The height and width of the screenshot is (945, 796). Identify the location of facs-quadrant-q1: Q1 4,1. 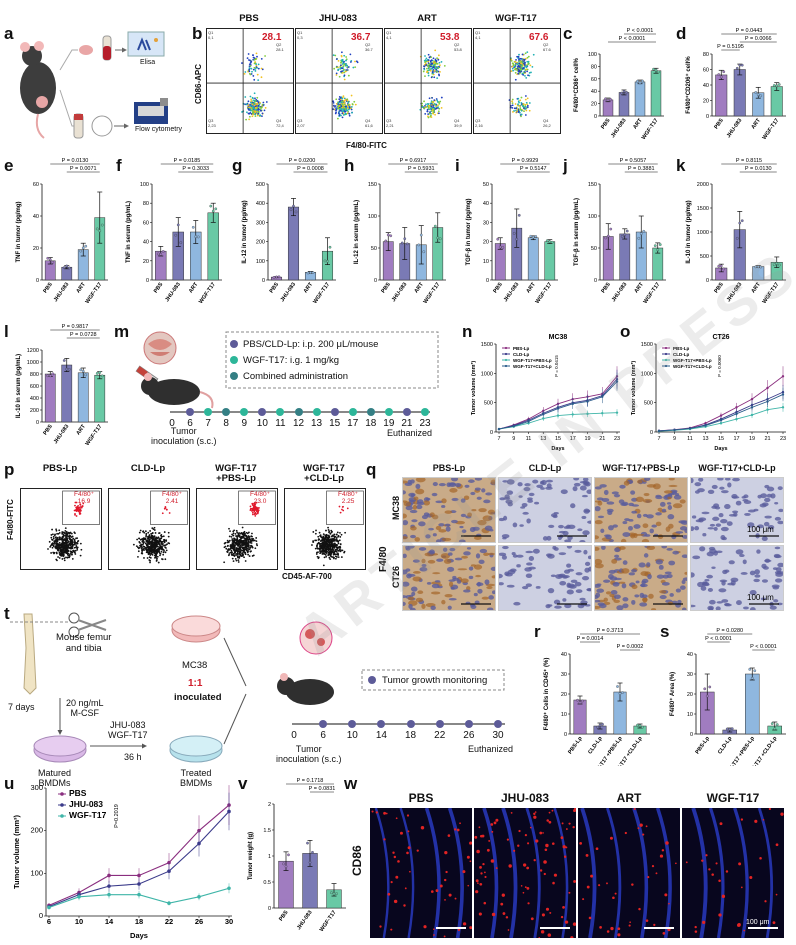
(389, 35).